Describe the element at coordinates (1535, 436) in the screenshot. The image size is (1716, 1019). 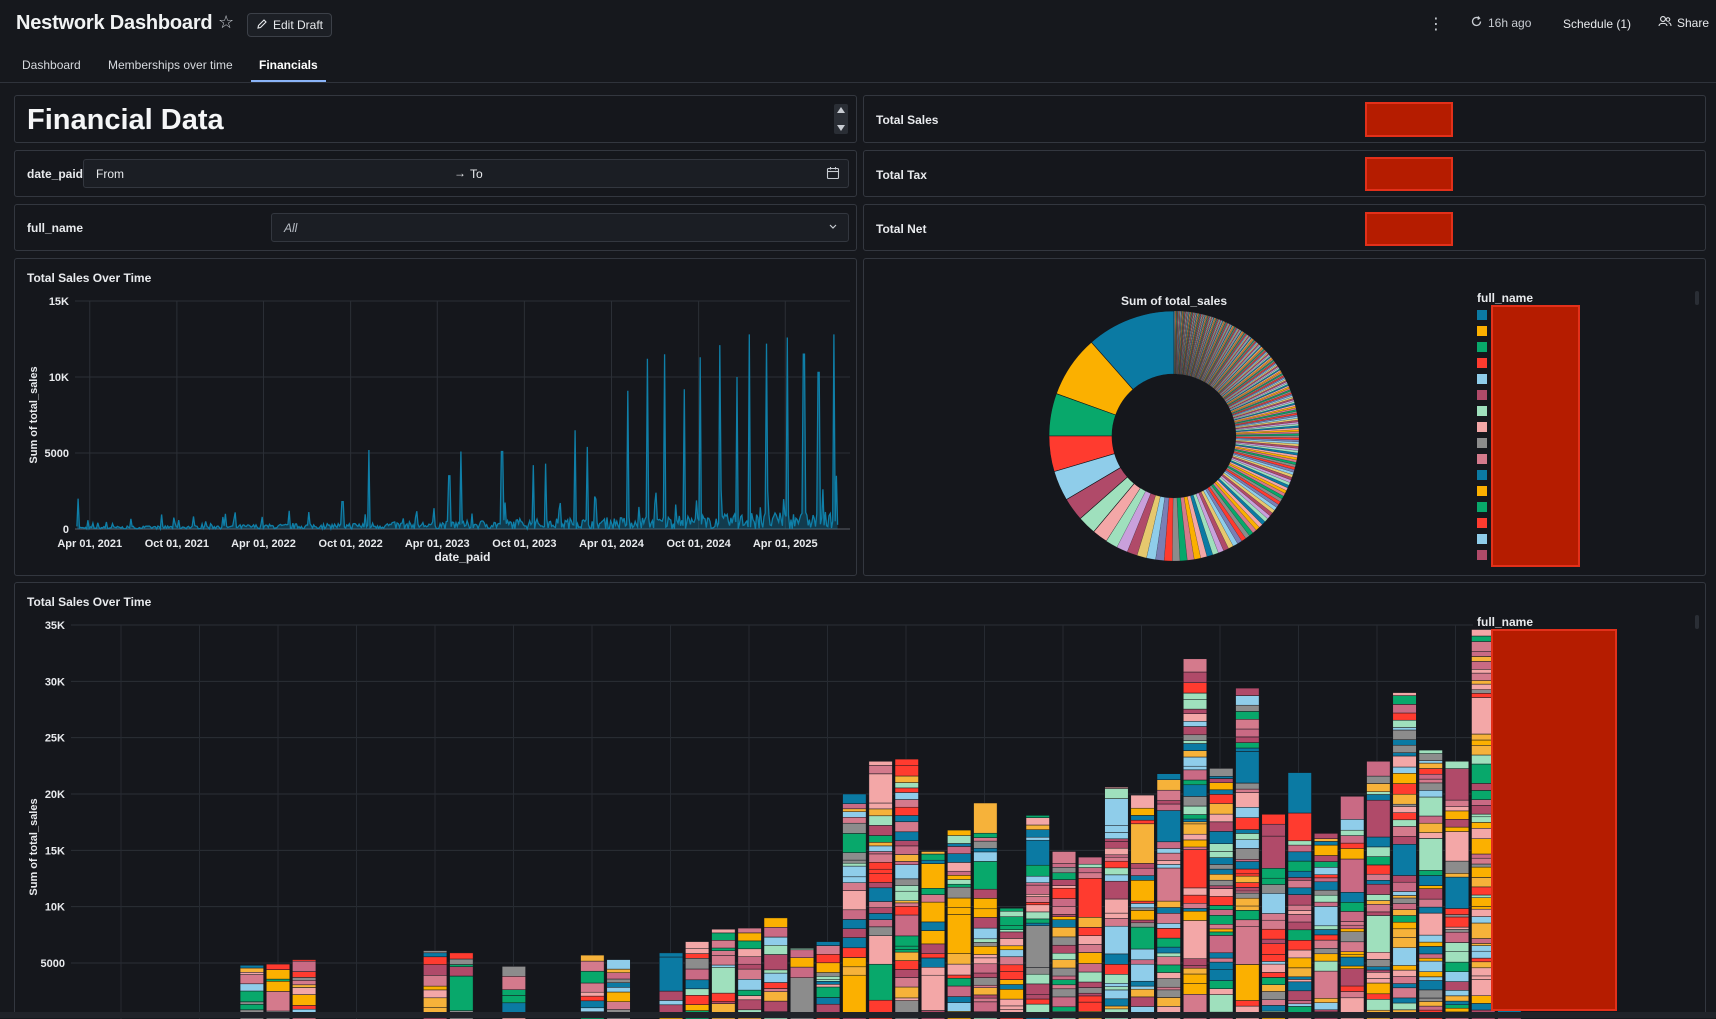
I see `pie-legend-names-redacted` at that location.